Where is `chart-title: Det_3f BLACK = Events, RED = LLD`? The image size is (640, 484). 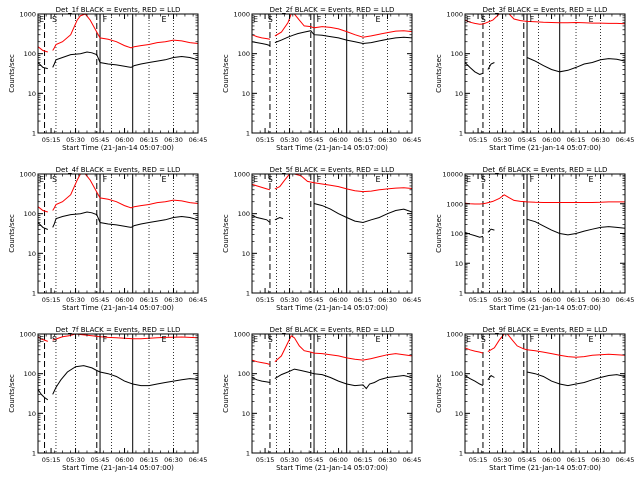 chart-title: Det_3f BLACK = Events, RED = LLD is located at coordinates (545, 10).